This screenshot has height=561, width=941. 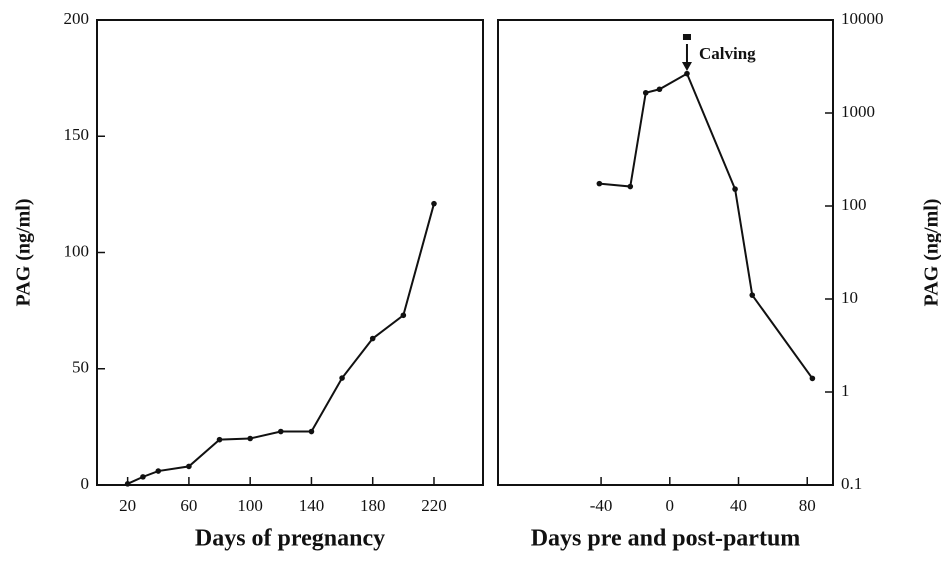 What do you see at coordinates (849, 297) in the screenshot?
I see `y-tick-label: 10` at bounding box center [849, 297].